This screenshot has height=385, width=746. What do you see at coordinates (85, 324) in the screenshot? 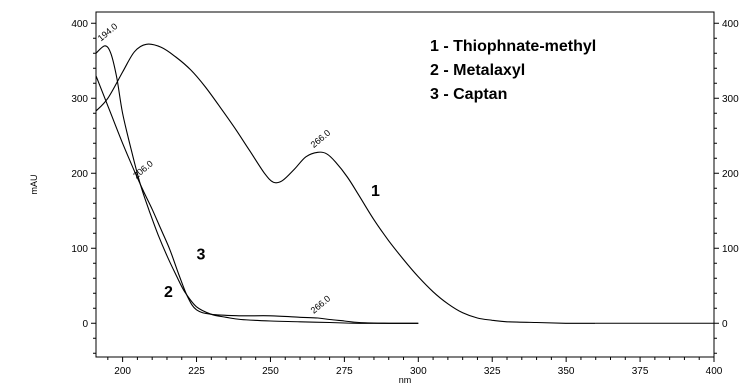
I see `y-left-tick-label: 0` at bounding box center [85, 324].